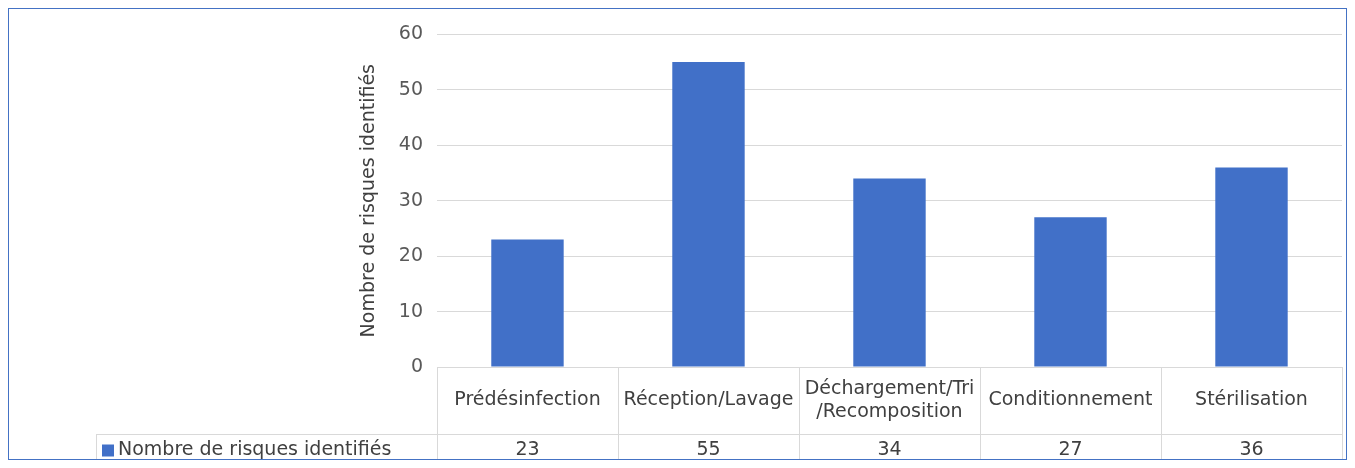 This screenshot has width=1355, height=468. Describe the element at coordinates (1251, 398) in the screenshot. I see `x-tick-label: Stérilisation` at that location.